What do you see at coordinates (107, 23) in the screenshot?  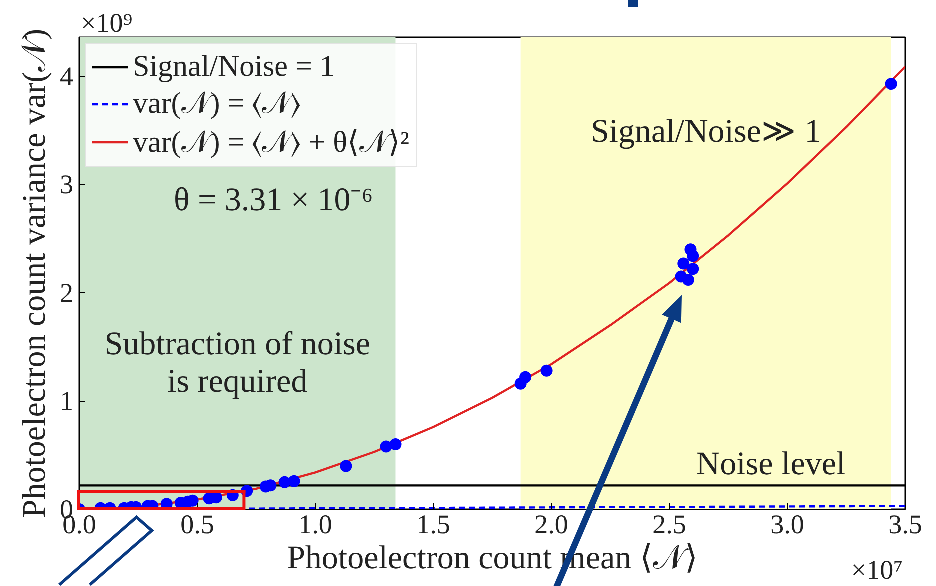 I see `annotation: ×10⁹` at bounding box center [107, 23].